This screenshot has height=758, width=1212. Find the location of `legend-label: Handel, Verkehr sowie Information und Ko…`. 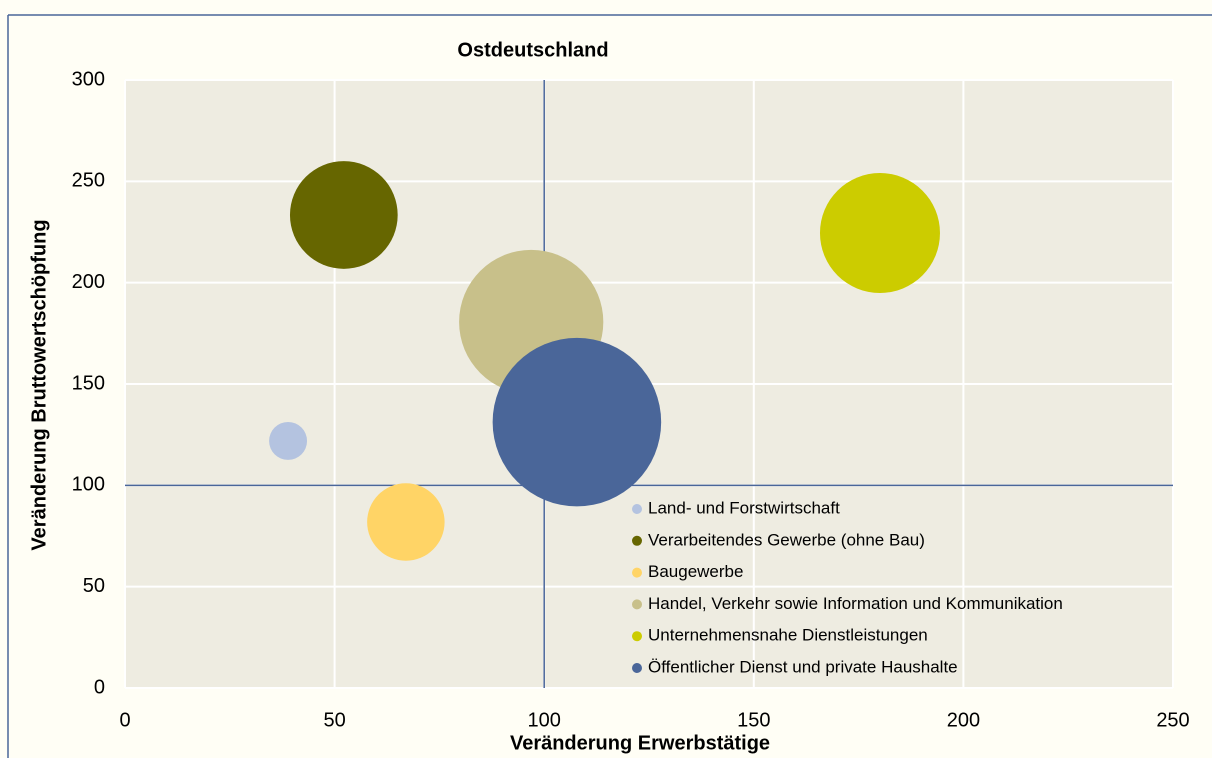

legend-label: Handel, Verkehr sowie Information und Ko… is located at coordinates (855, 603).